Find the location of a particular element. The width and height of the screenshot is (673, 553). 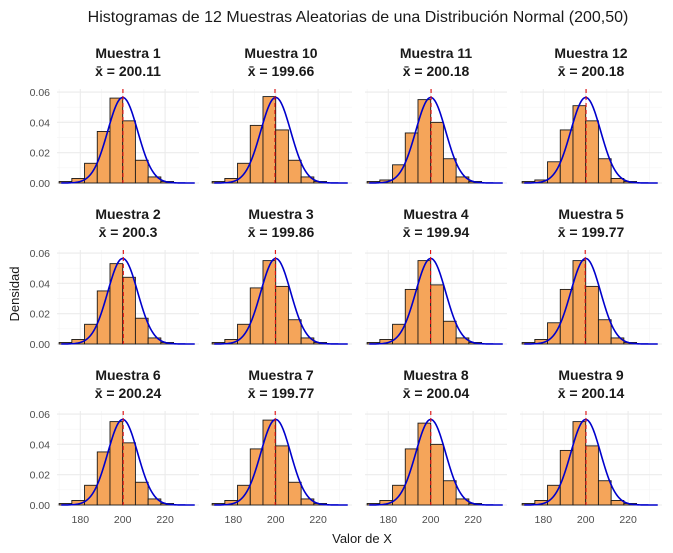

panel-4: Muestra 12 x̄ = 200.18 is located at coordinates (591, 114).